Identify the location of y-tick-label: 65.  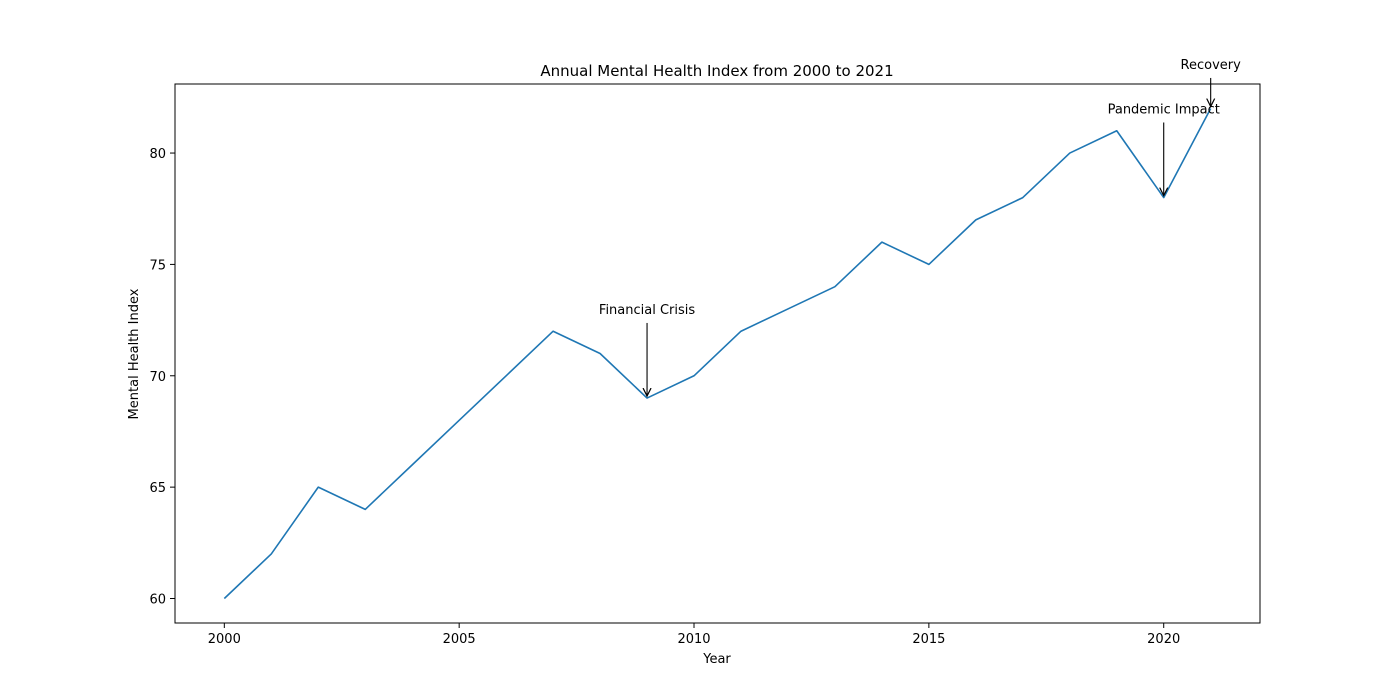
(157, 488).